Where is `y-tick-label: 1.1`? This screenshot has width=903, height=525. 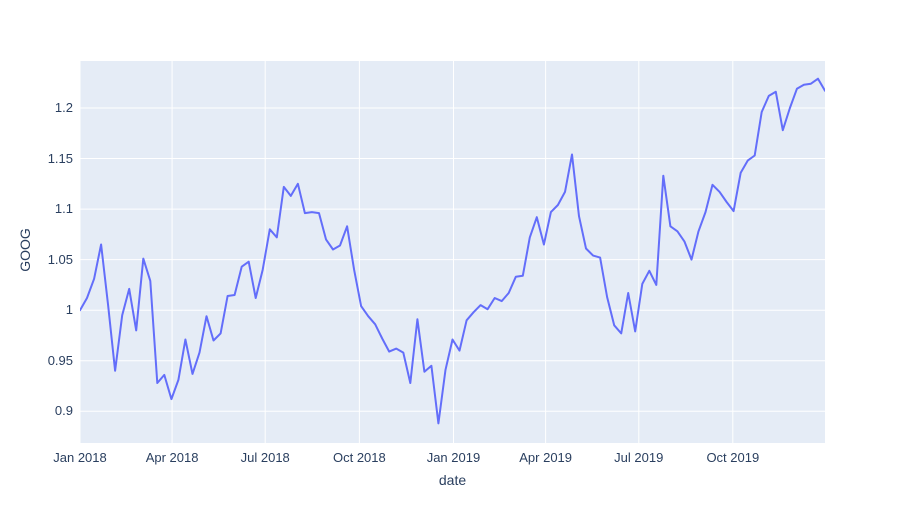
y-tick-label: 1.1 is located at coordinates (63, 209).